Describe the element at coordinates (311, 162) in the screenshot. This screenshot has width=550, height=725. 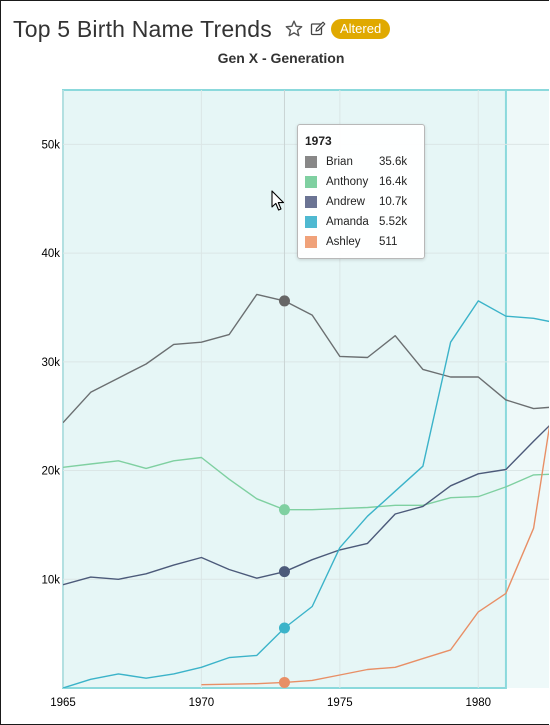
I see `legend-swatch-brian` at that location.